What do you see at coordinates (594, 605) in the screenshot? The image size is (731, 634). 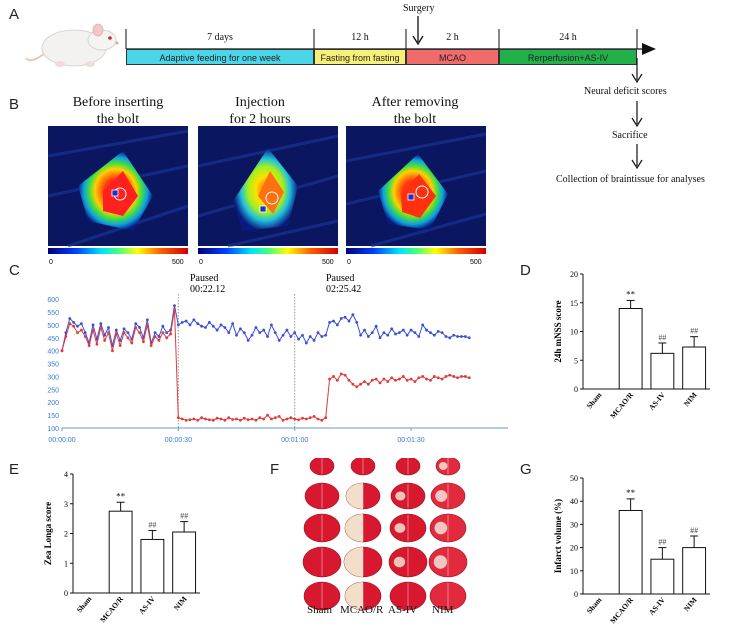 I see `g-category-label: Sham` at bounding box center [594, 605].